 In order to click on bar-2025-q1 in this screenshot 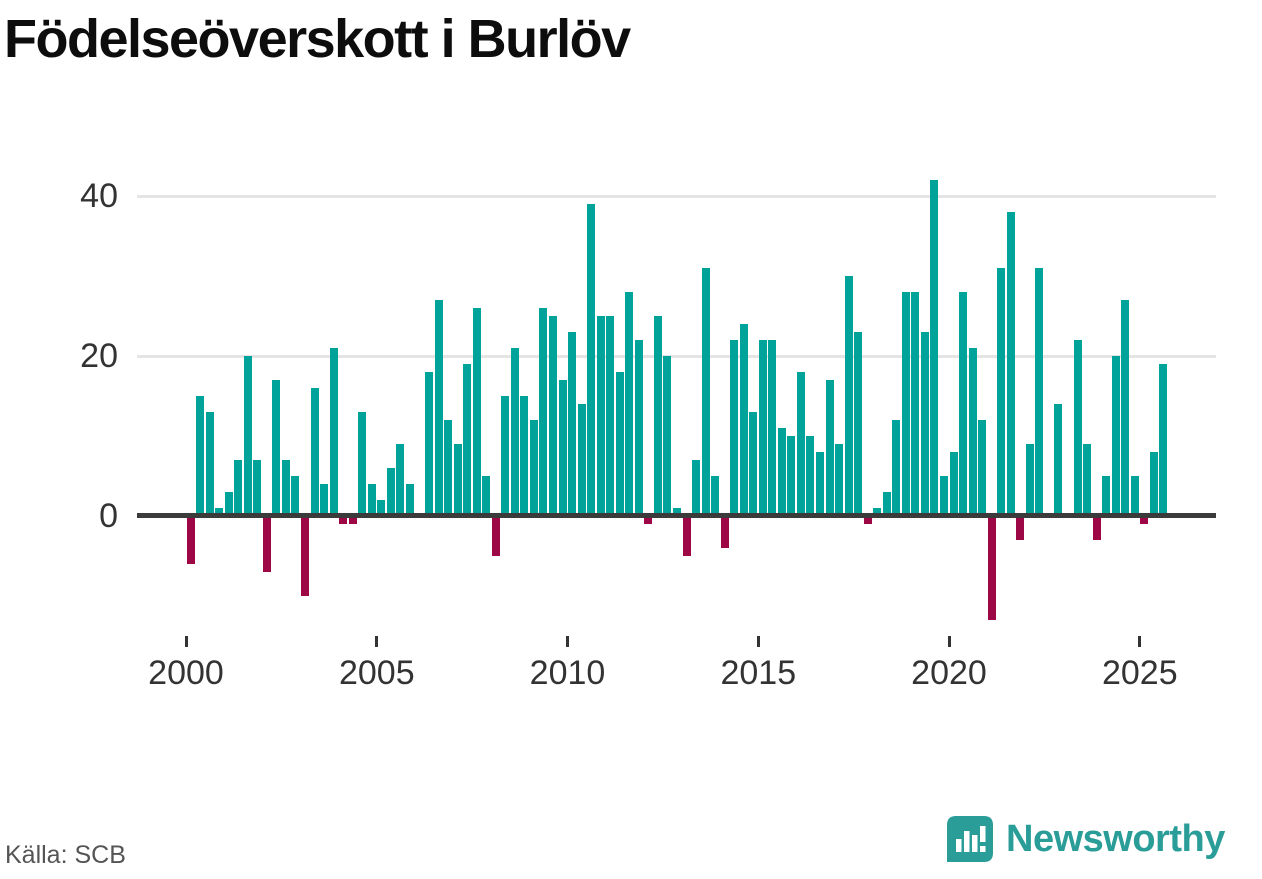, I will do `click(1144, 520)`.